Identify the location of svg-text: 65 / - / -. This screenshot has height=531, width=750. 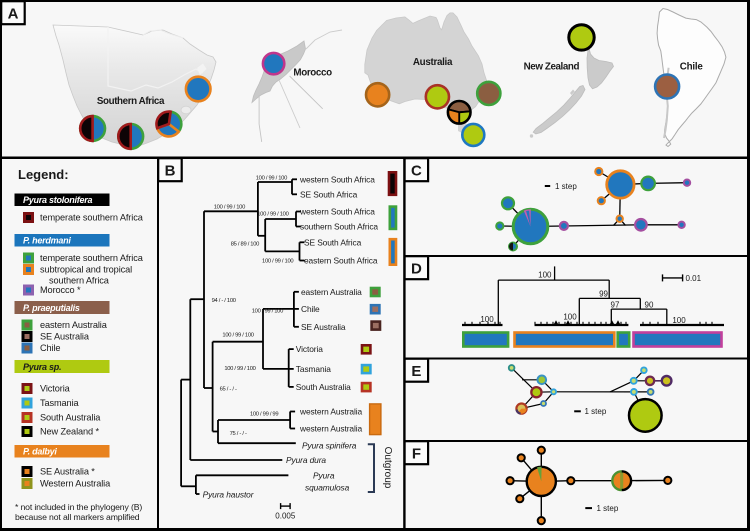
(228, 389).